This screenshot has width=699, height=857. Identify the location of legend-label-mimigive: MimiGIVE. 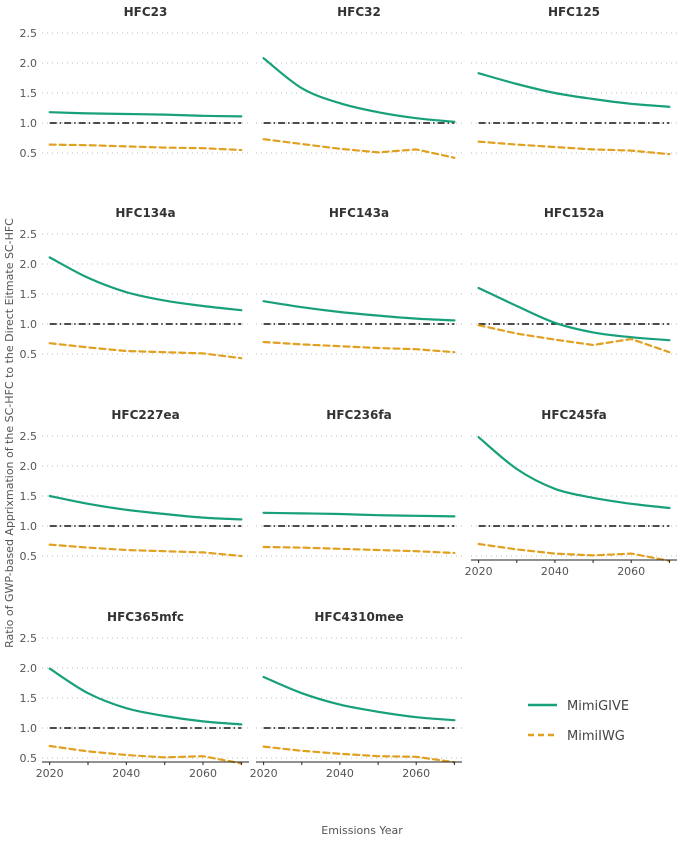
(598, 706).